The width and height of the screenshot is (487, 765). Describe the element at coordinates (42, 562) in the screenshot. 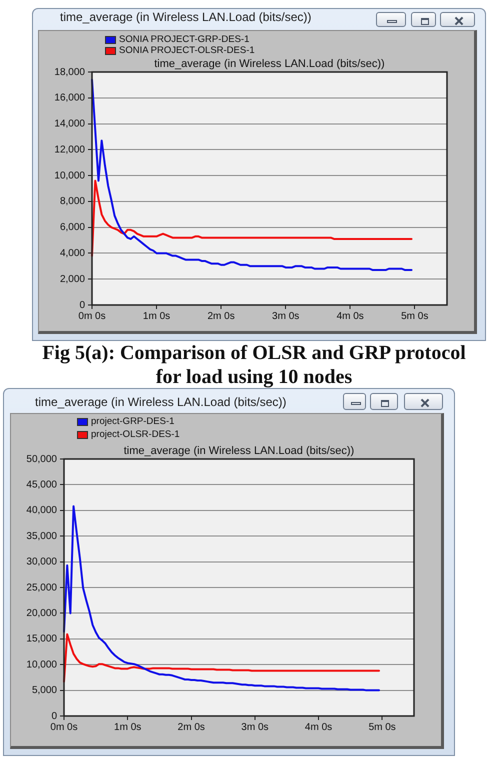

I see `y-tick-label: 30,000` at that location.